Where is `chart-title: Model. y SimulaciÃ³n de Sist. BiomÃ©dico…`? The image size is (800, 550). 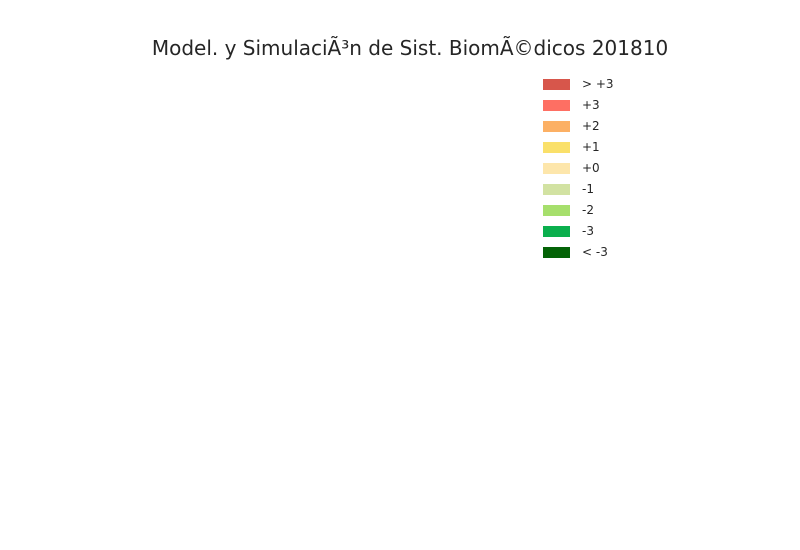
chart-title: Model. y SimulaciÃ³n de Sist. BiomÃ©dico… is located at coordinates (410, 48).